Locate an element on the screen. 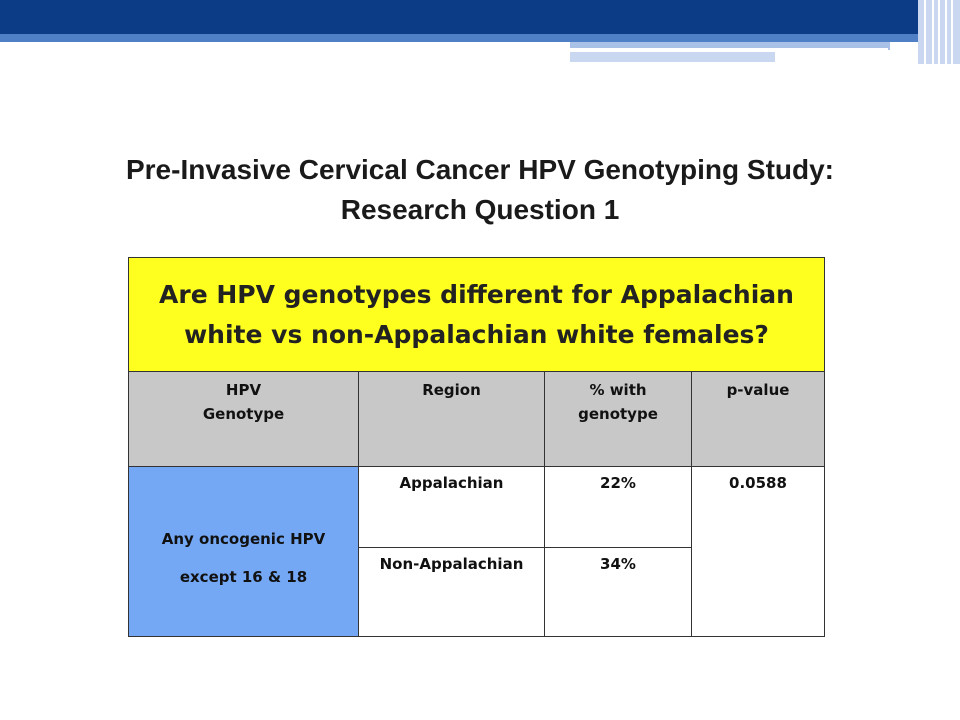  region-cell: Appalachian is located at coordinates (451, 507).